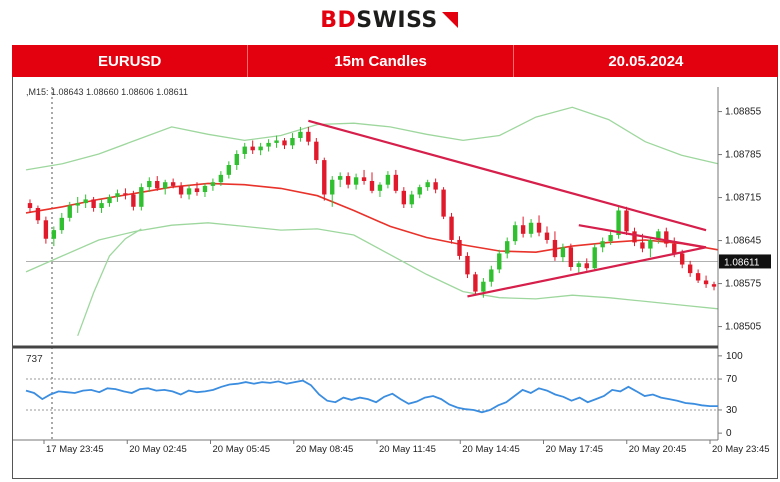  I want to click on brand-logo: BD SWISS, so click(390, 20).